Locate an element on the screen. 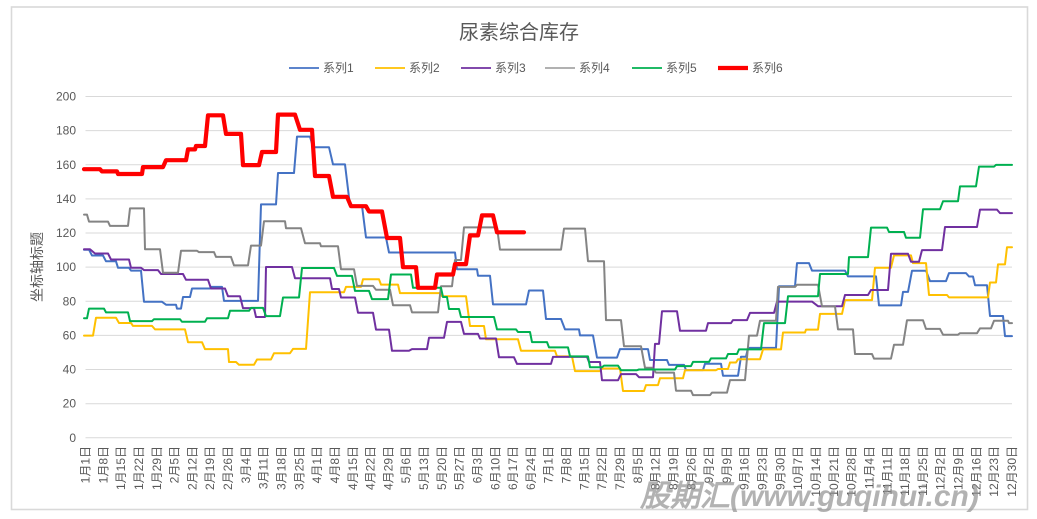 The width and height of the screenshot is (1037, 519). svg-text: 系列5 is located at coordinates (681, 68).